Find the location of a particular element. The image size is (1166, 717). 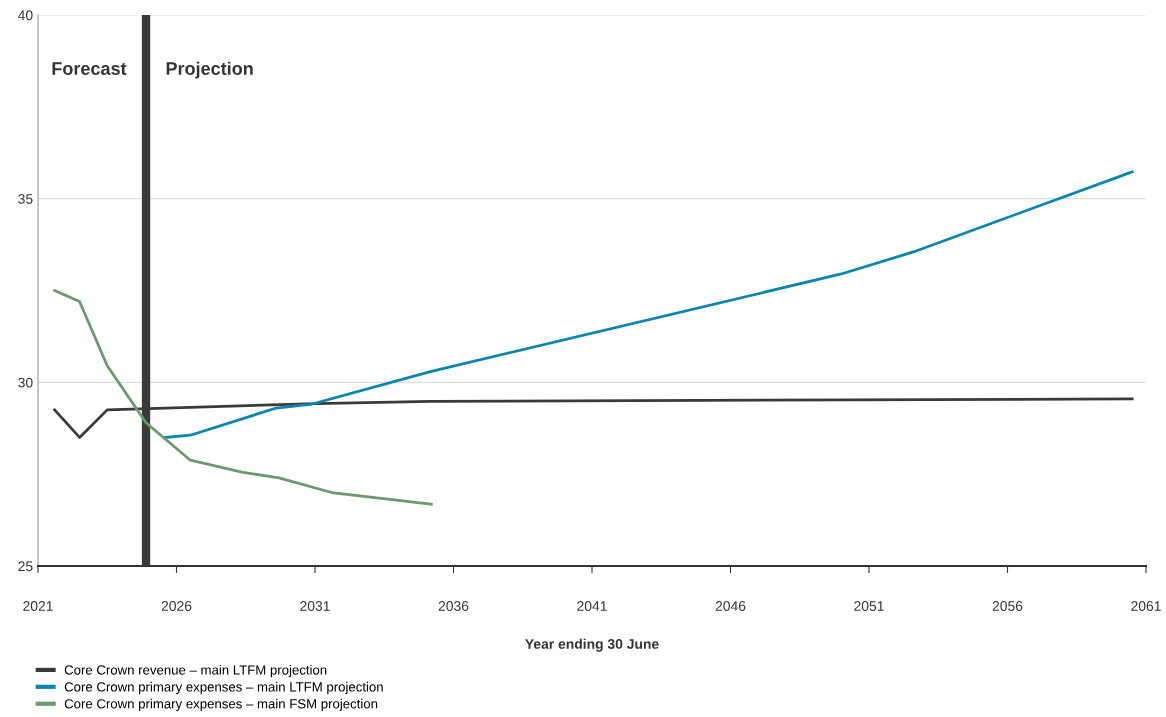

annotation: Projection is located at coordinates (209, 70).